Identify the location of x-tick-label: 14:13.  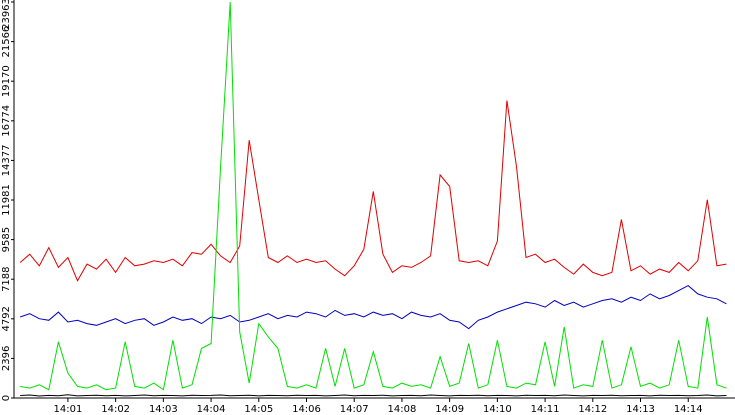
(640, 409).